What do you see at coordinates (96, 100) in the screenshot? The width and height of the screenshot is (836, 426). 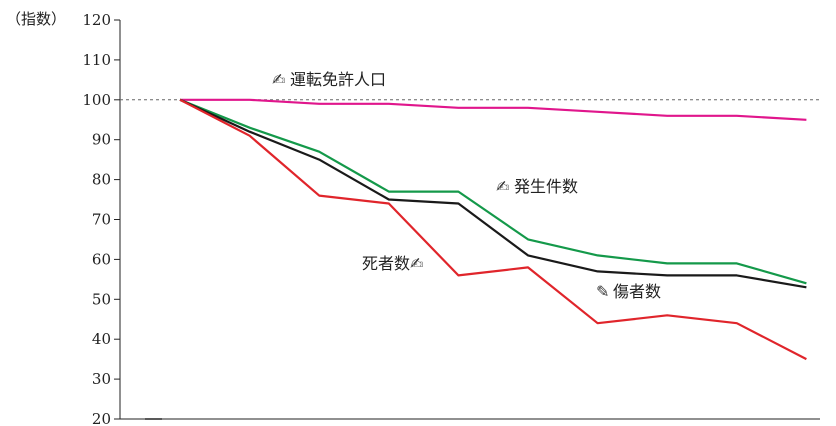 I see `y-tick-label: 100` at bounding box center [96, 100].